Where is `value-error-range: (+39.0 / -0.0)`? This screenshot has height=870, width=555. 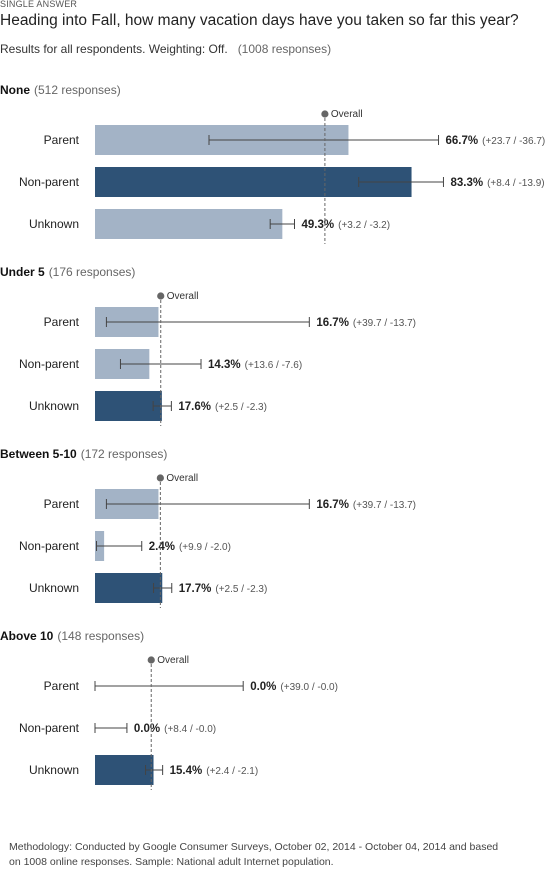
value-error-range: (+39.0 / -0.0) is located at coordinates (309, 687).